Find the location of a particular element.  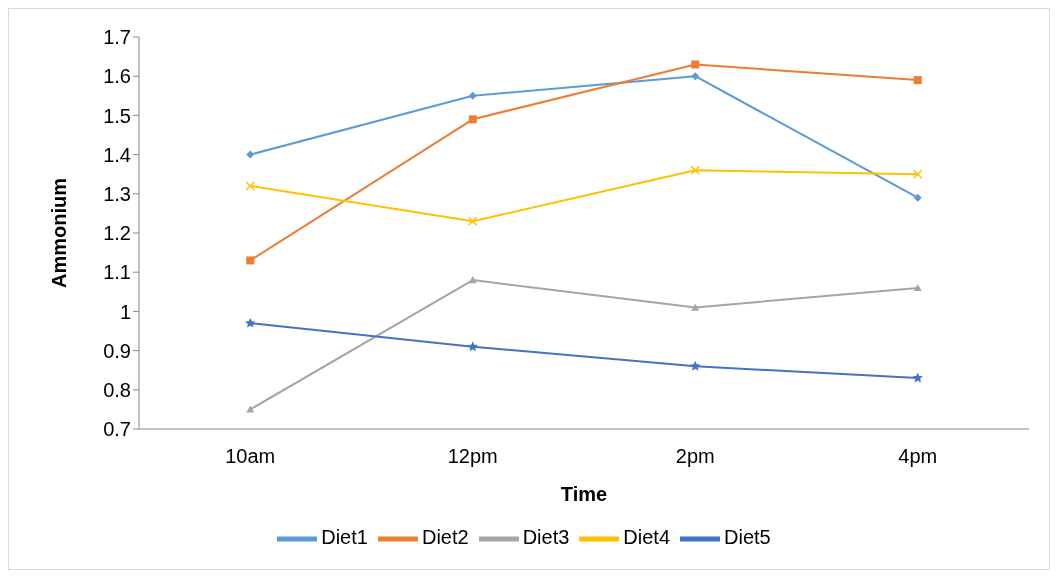

y-tick-label: 0.8 is located at coordinates (117, 389).